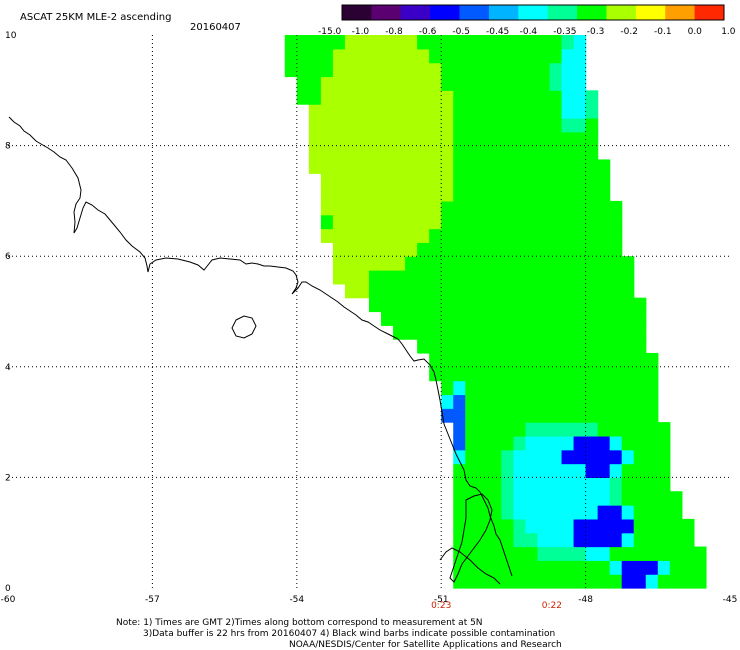 This screenshot has width=740, height=650. I want to click on colorbar-label: -0.2, so click(629, 32).